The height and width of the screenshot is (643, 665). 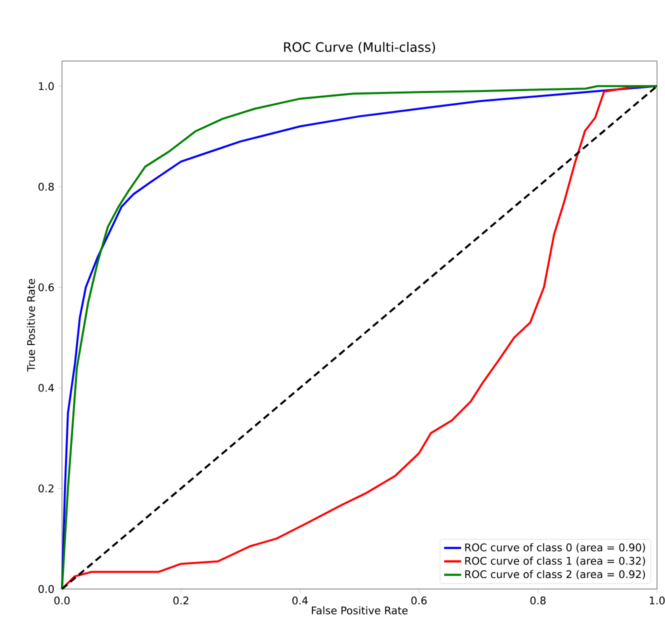 I want to click on x-tick-label: 0.6, so click(x=419, y=600).